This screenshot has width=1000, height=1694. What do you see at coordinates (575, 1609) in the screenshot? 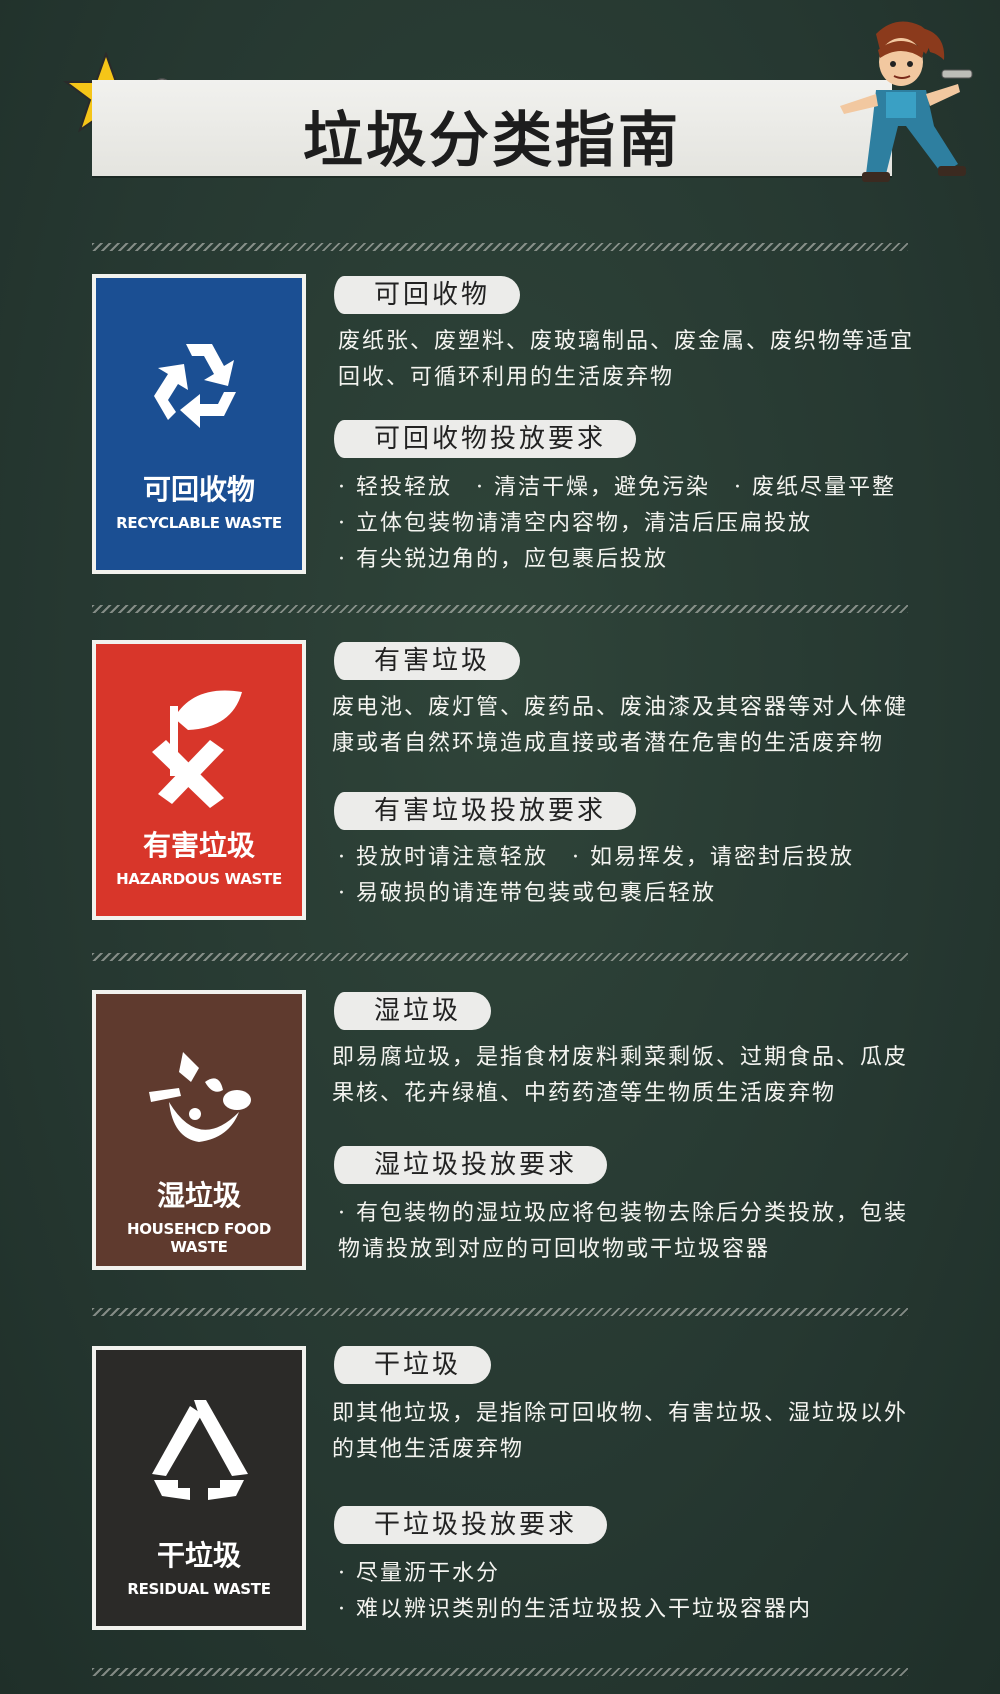
I see `requirement-item: · 难以辨识类别的生活垃圾投入干垃圾容器内` at bounding box center [575, 1609].